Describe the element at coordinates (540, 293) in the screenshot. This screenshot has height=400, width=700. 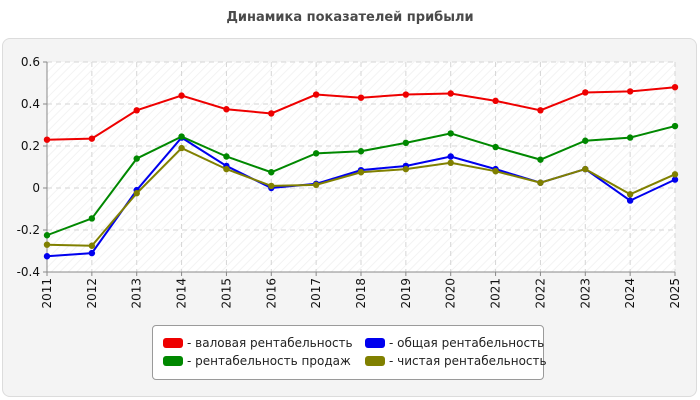
I see `x-tick-label: 2022` at that location.